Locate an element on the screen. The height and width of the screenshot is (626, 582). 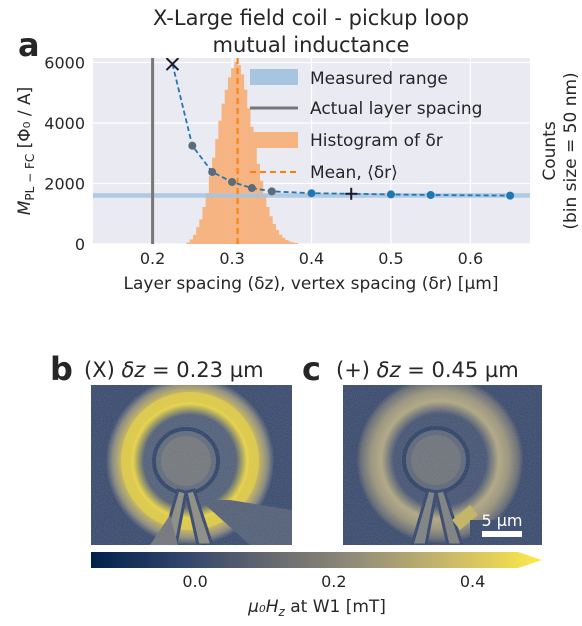
histogram is located at coordinates (242, 153).